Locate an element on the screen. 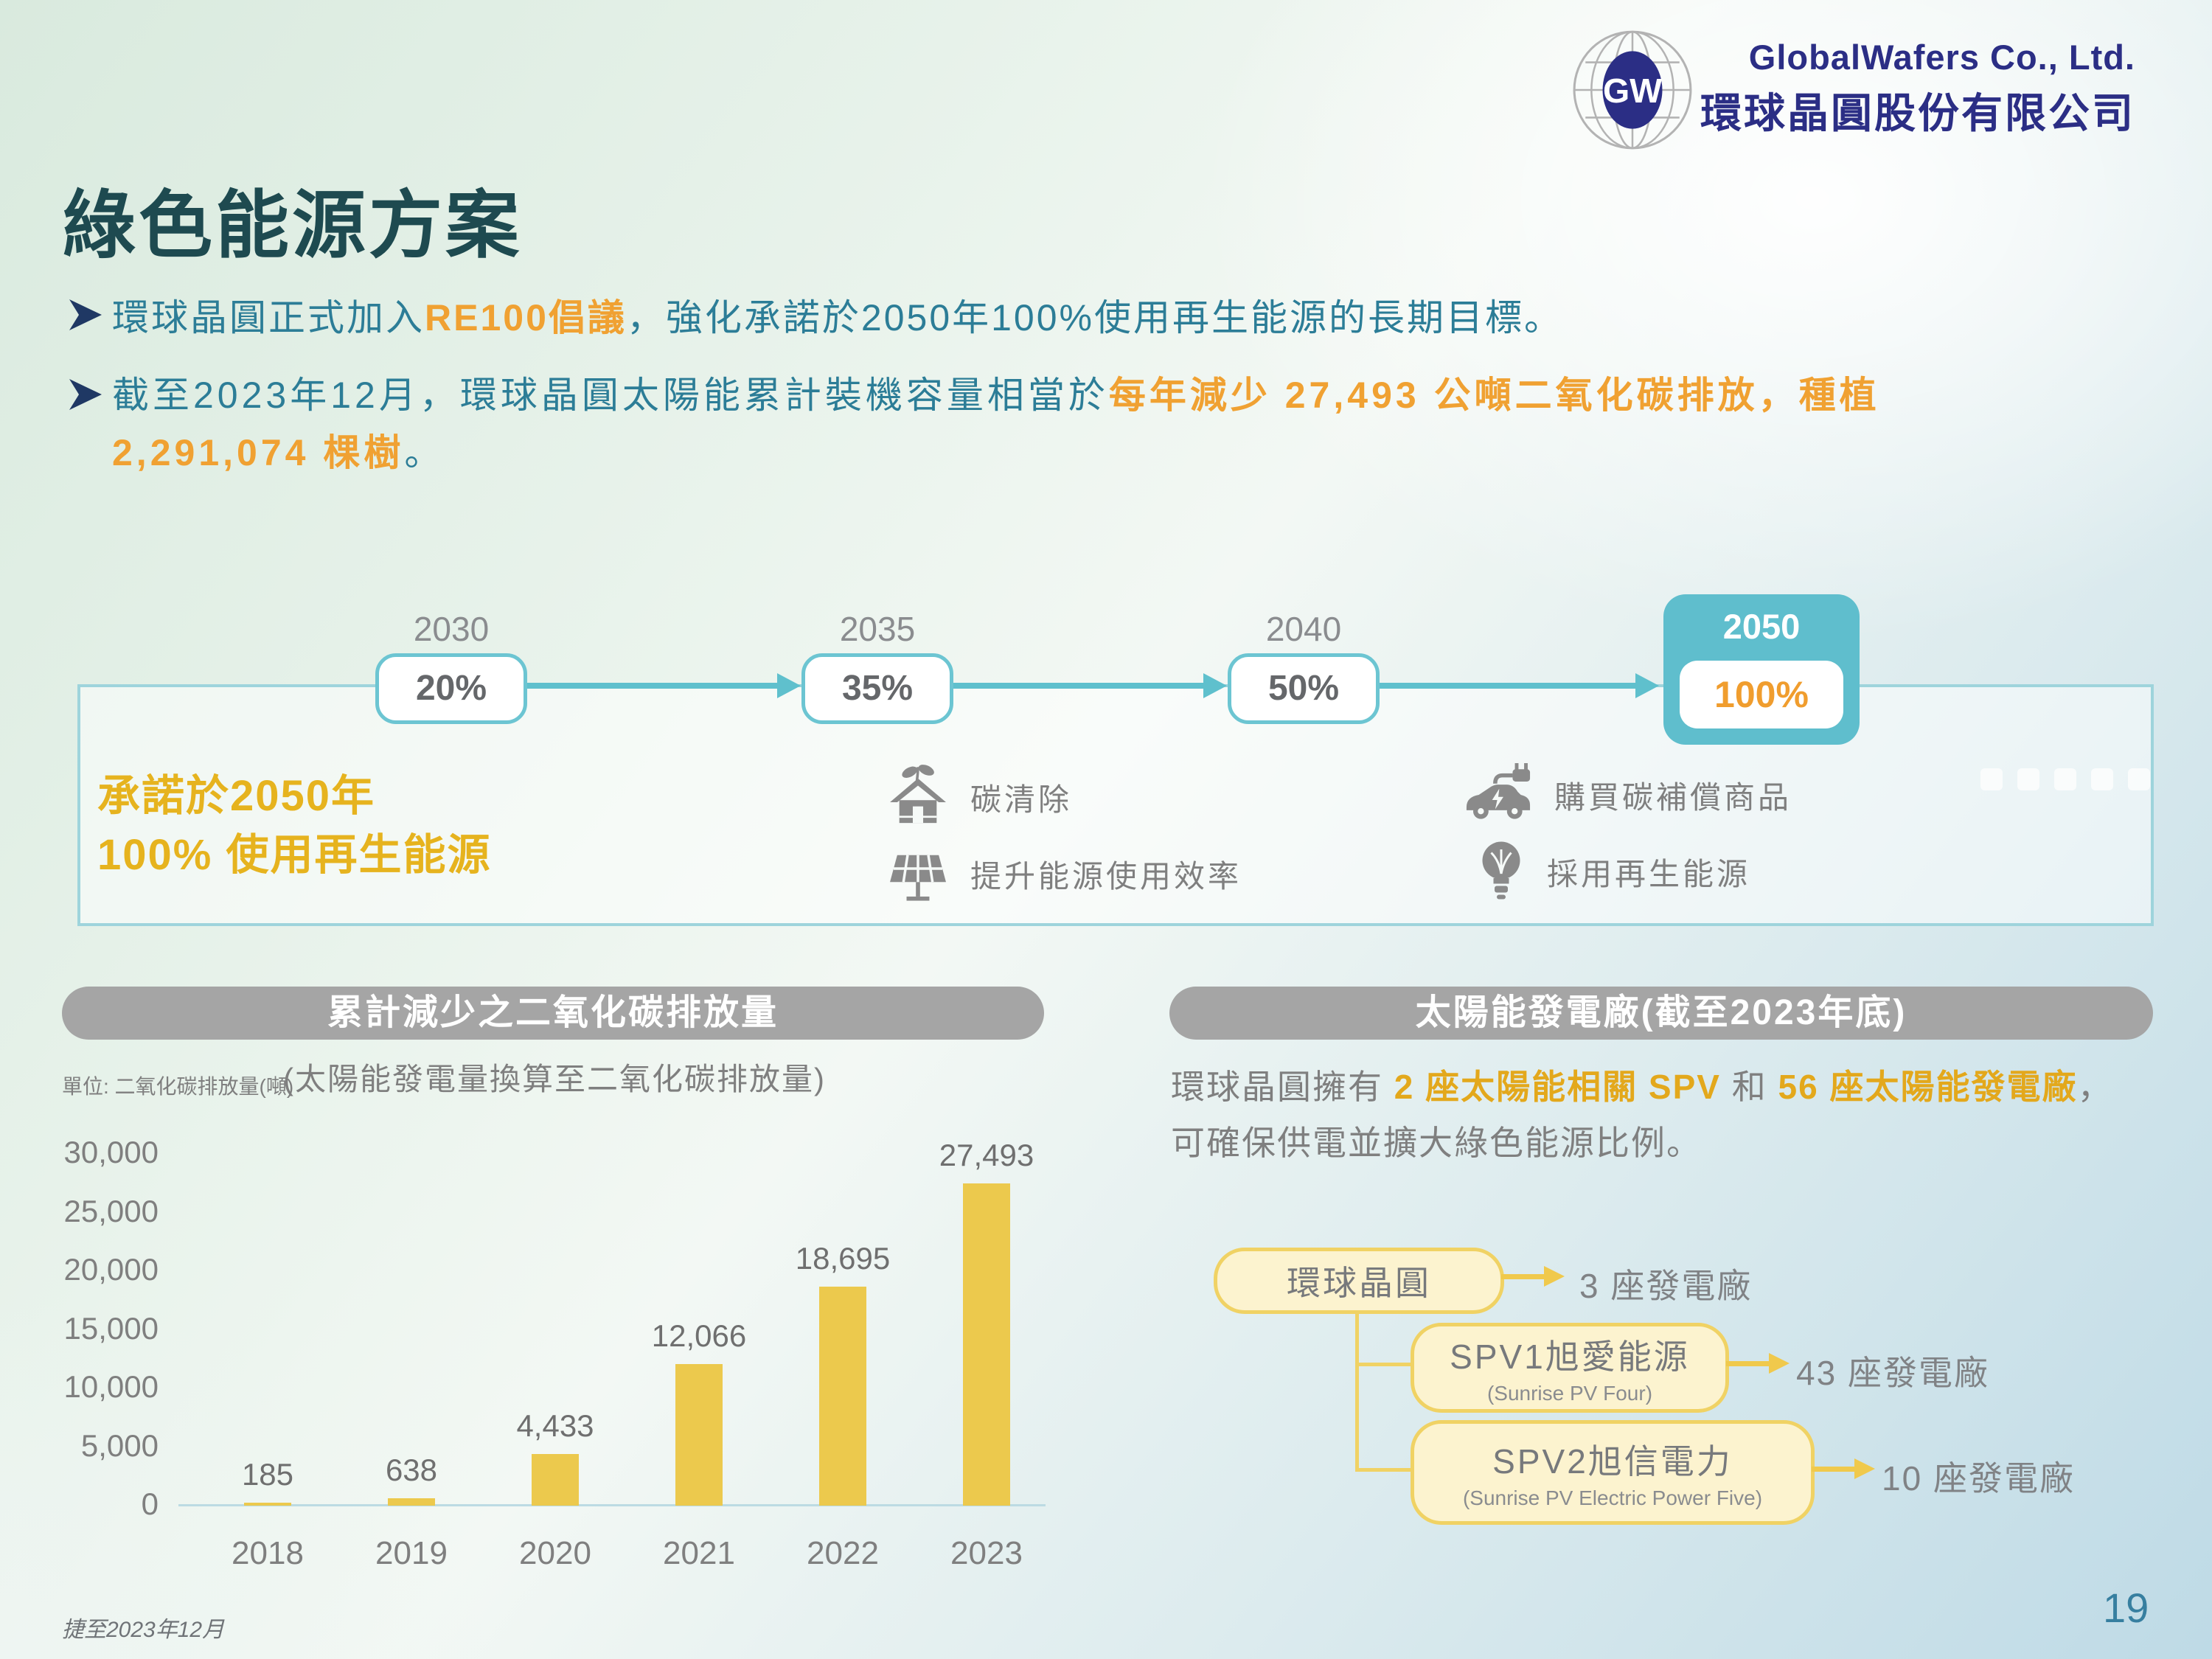 The width and height of the screenshot is (2212, 1659). action-label: 採用再生能源 is located at coordinates (1649, 873).